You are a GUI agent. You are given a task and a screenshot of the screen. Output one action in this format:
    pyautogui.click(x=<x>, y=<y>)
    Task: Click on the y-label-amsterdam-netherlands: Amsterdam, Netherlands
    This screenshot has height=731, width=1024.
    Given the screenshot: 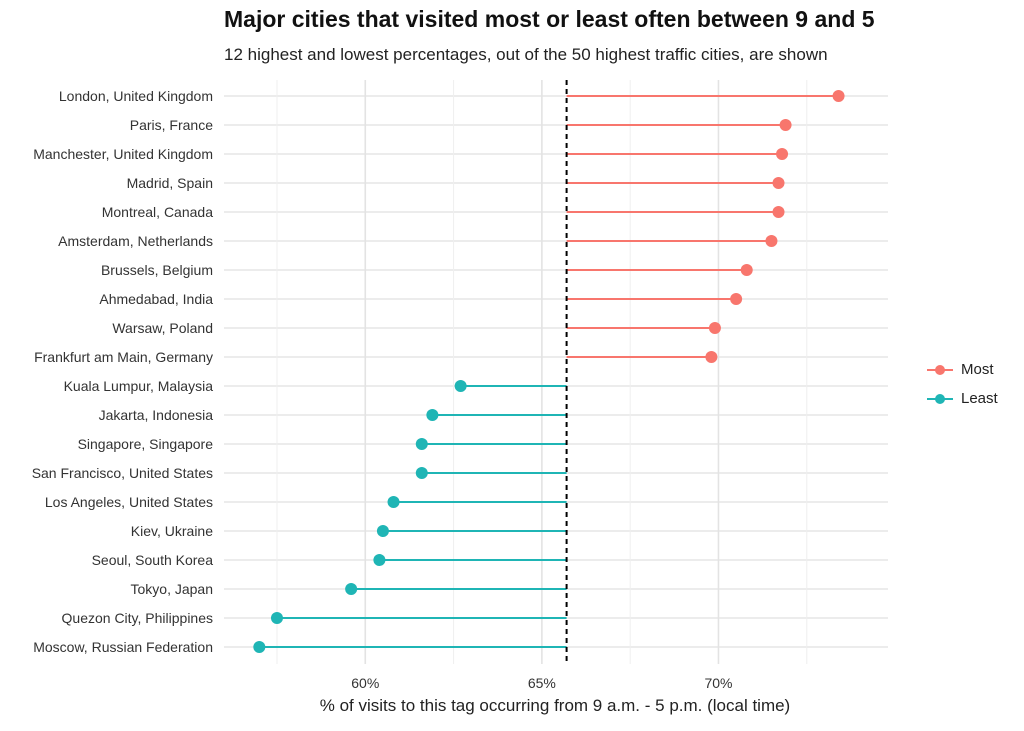 What is the action you would take?
    pyautogui.click(x=135, y=241)
    